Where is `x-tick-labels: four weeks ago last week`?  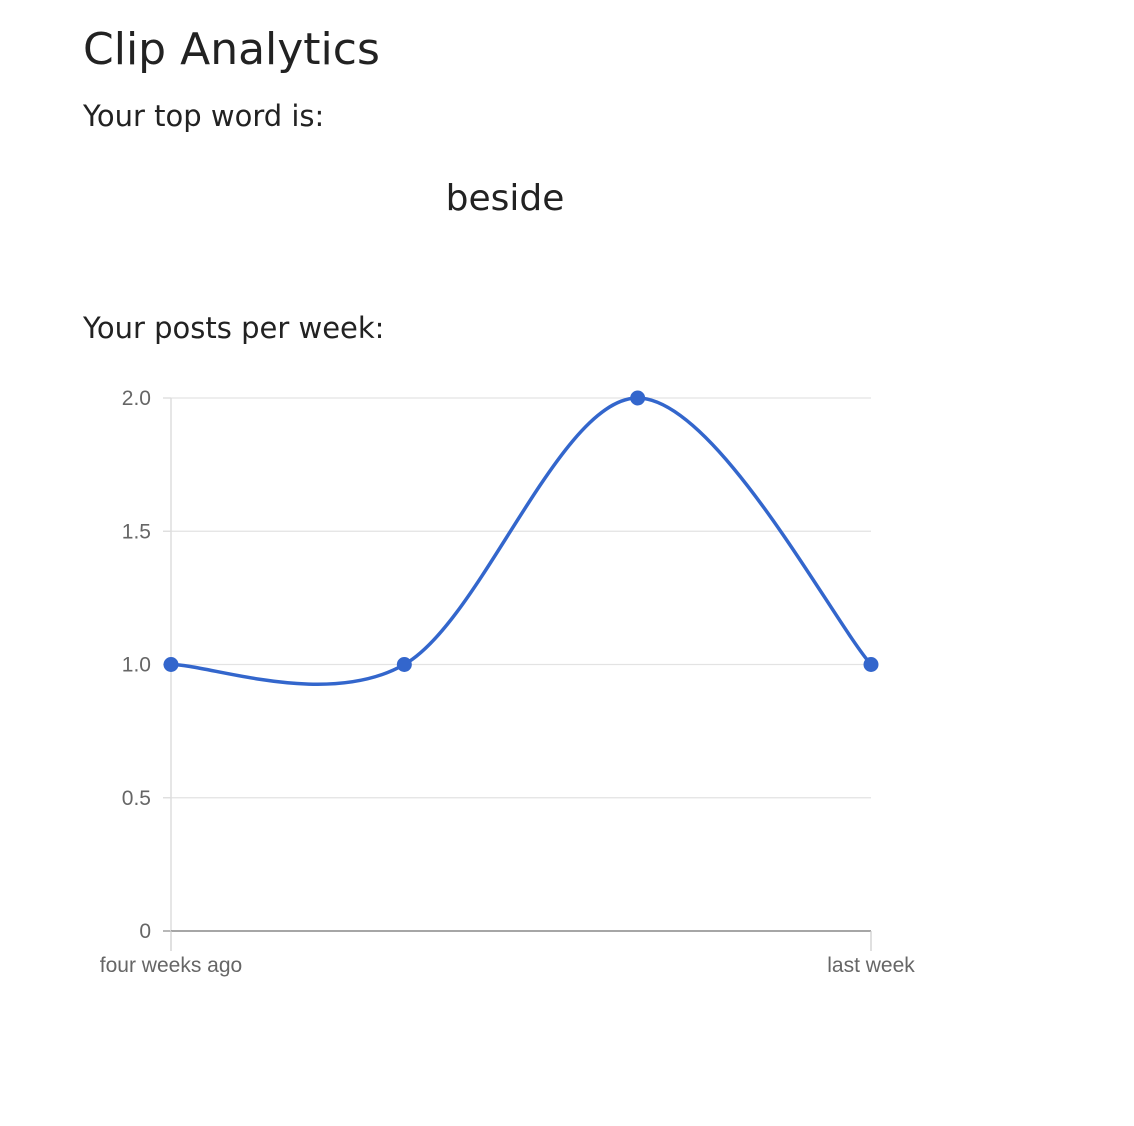 x-tick-labels: four weeks ago last week is located at coordinates (507, 954).